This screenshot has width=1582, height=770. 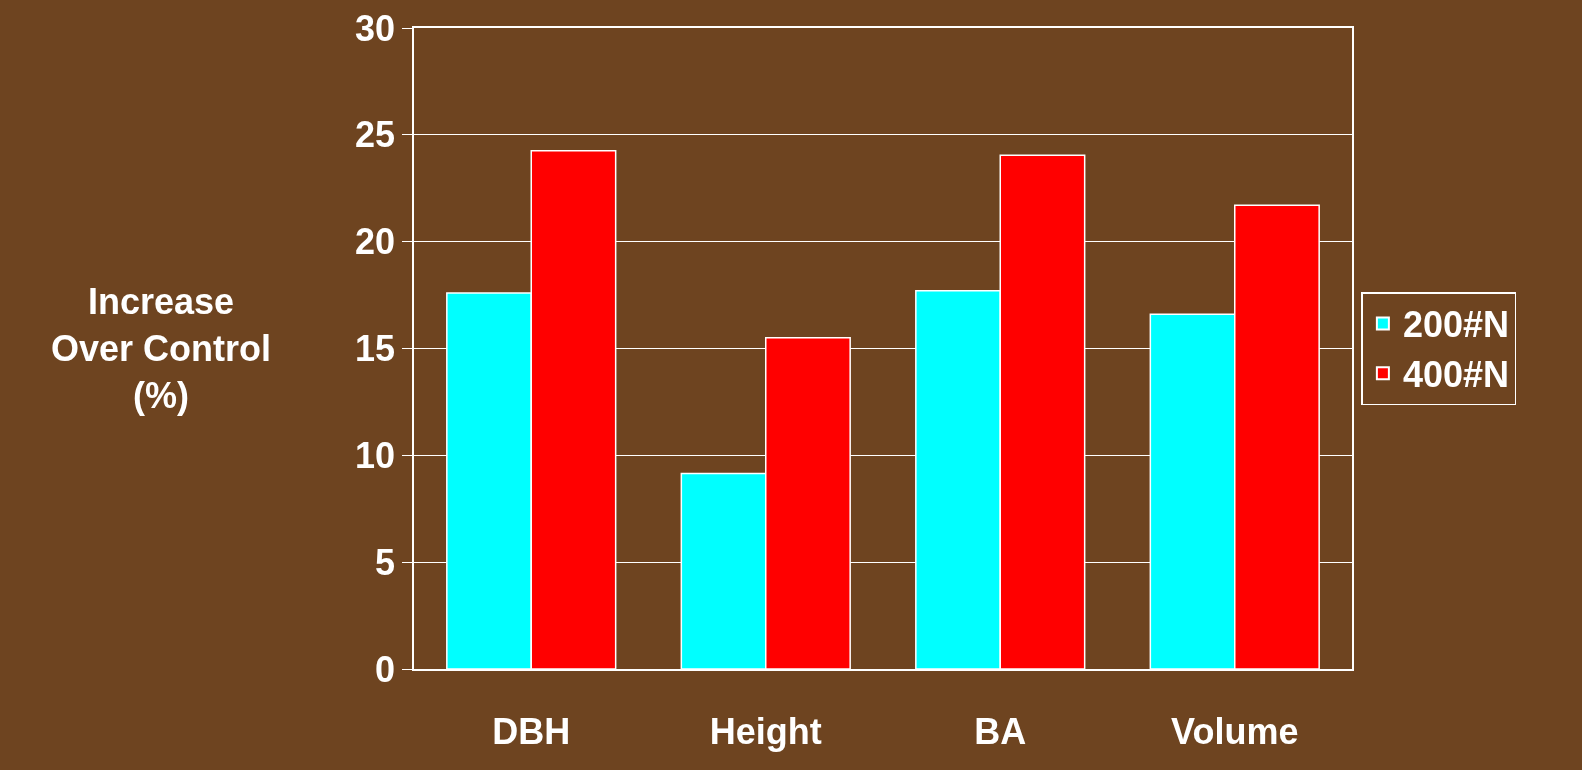 What do you see at coordinates (1455, 325) in the screenshot?
I see `legend-label: 200#N` at bounding box center [1455, 325].